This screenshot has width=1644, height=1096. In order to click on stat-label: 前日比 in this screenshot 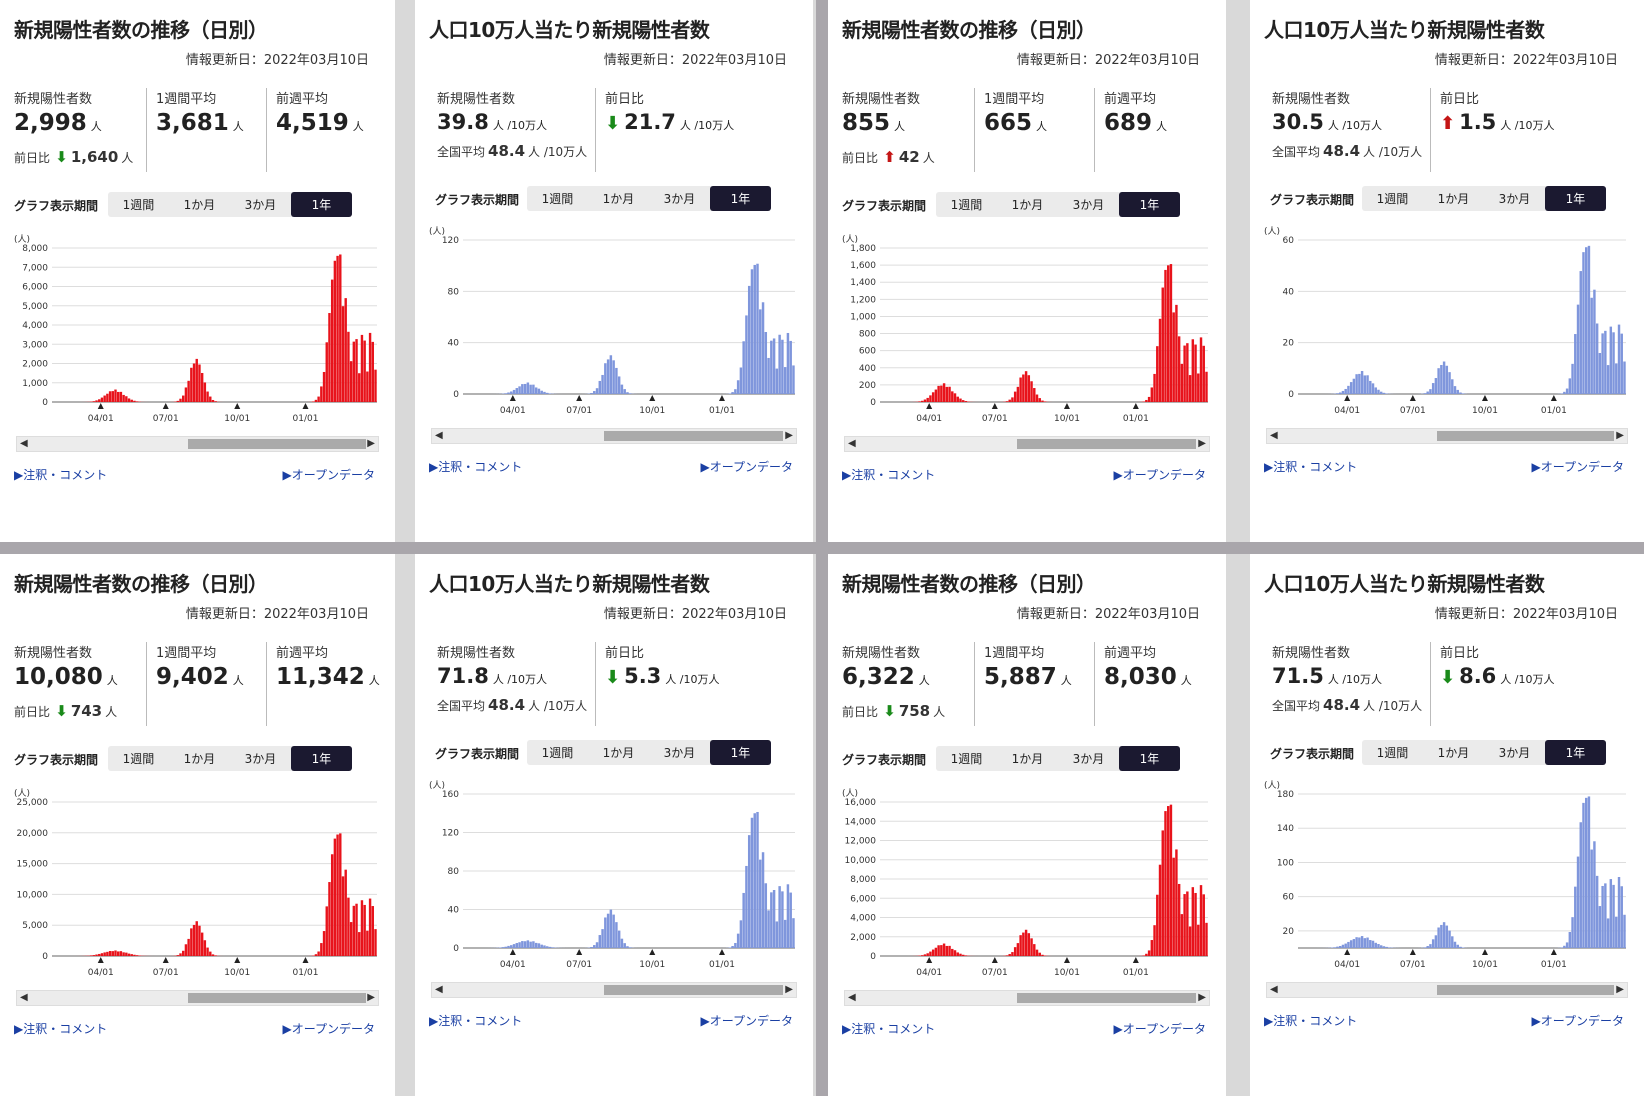, I will do `click(1460, 653)`.